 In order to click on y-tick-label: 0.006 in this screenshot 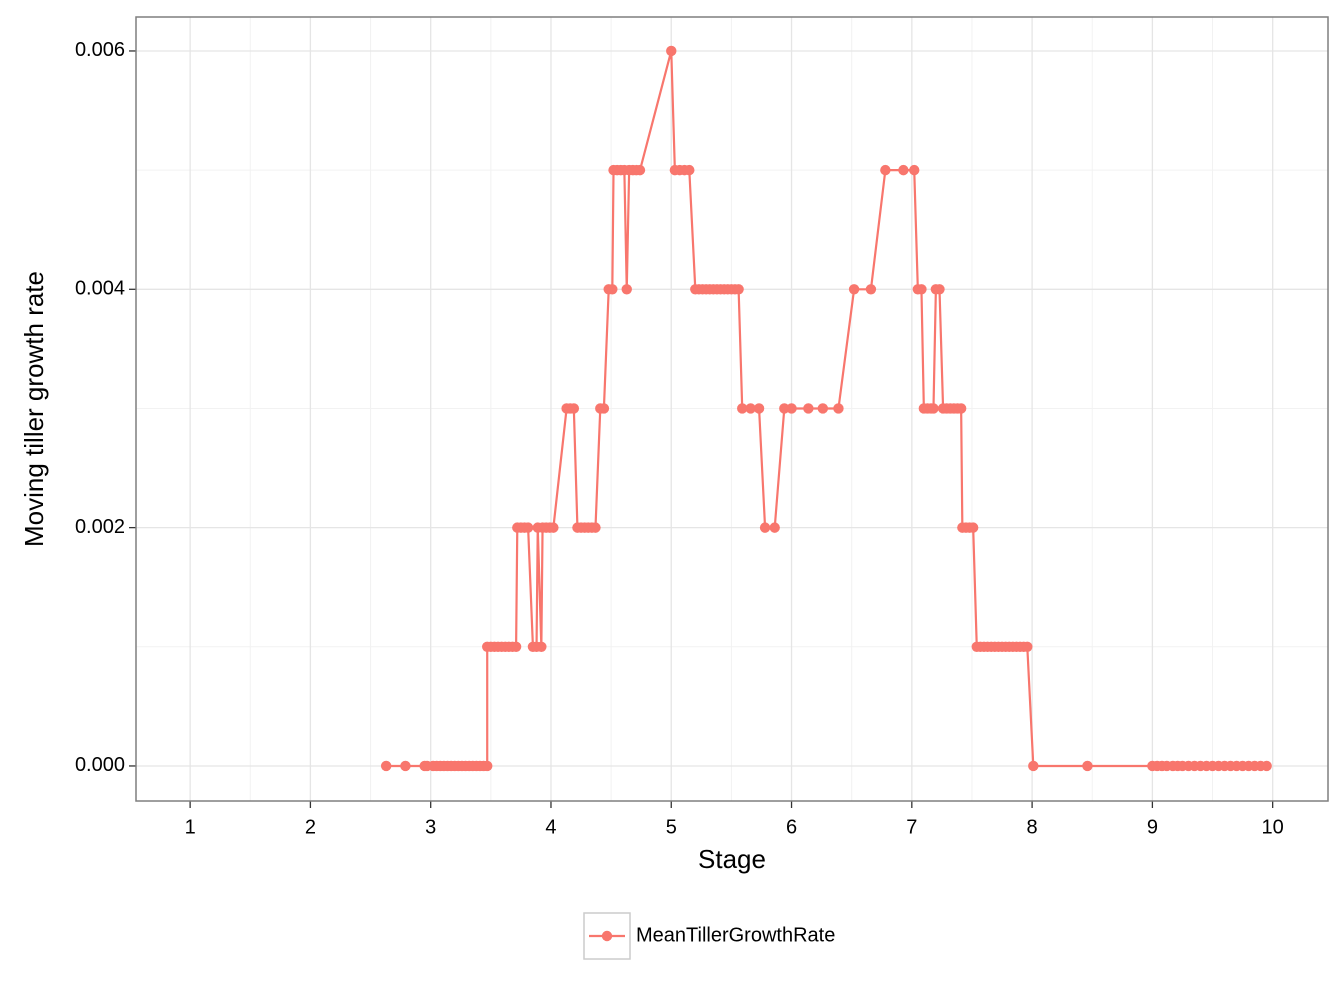, I will do `click(100, 50)`.